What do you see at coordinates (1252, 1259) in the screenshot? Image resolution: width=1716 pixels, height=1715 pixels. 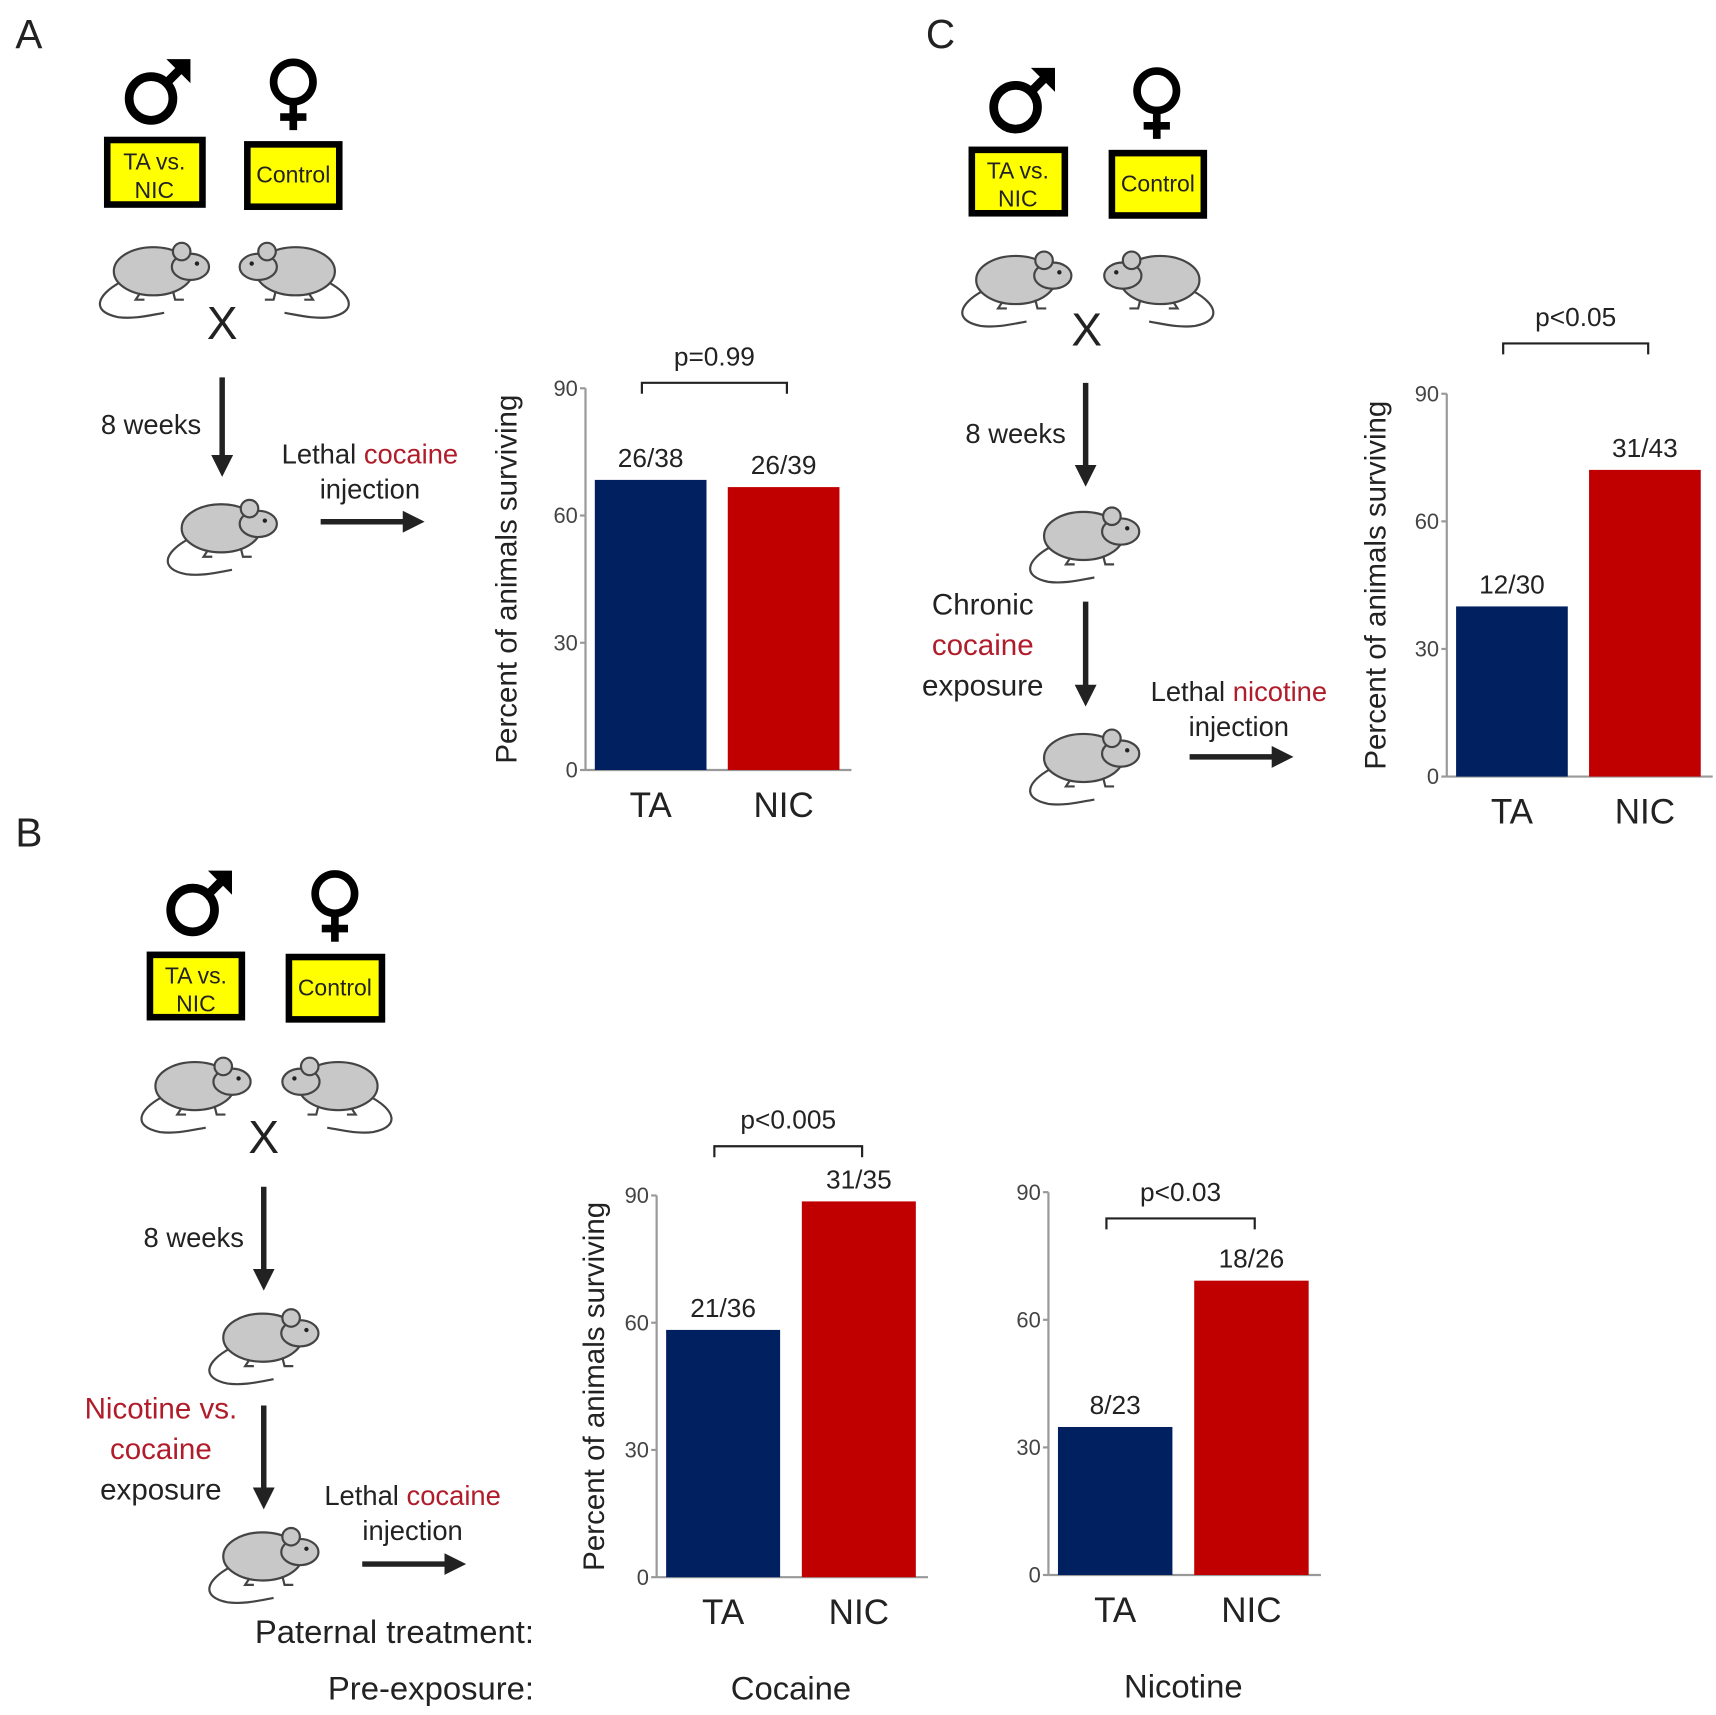 I see `value-label: 18/26` at bounding box center [1252, 1259].